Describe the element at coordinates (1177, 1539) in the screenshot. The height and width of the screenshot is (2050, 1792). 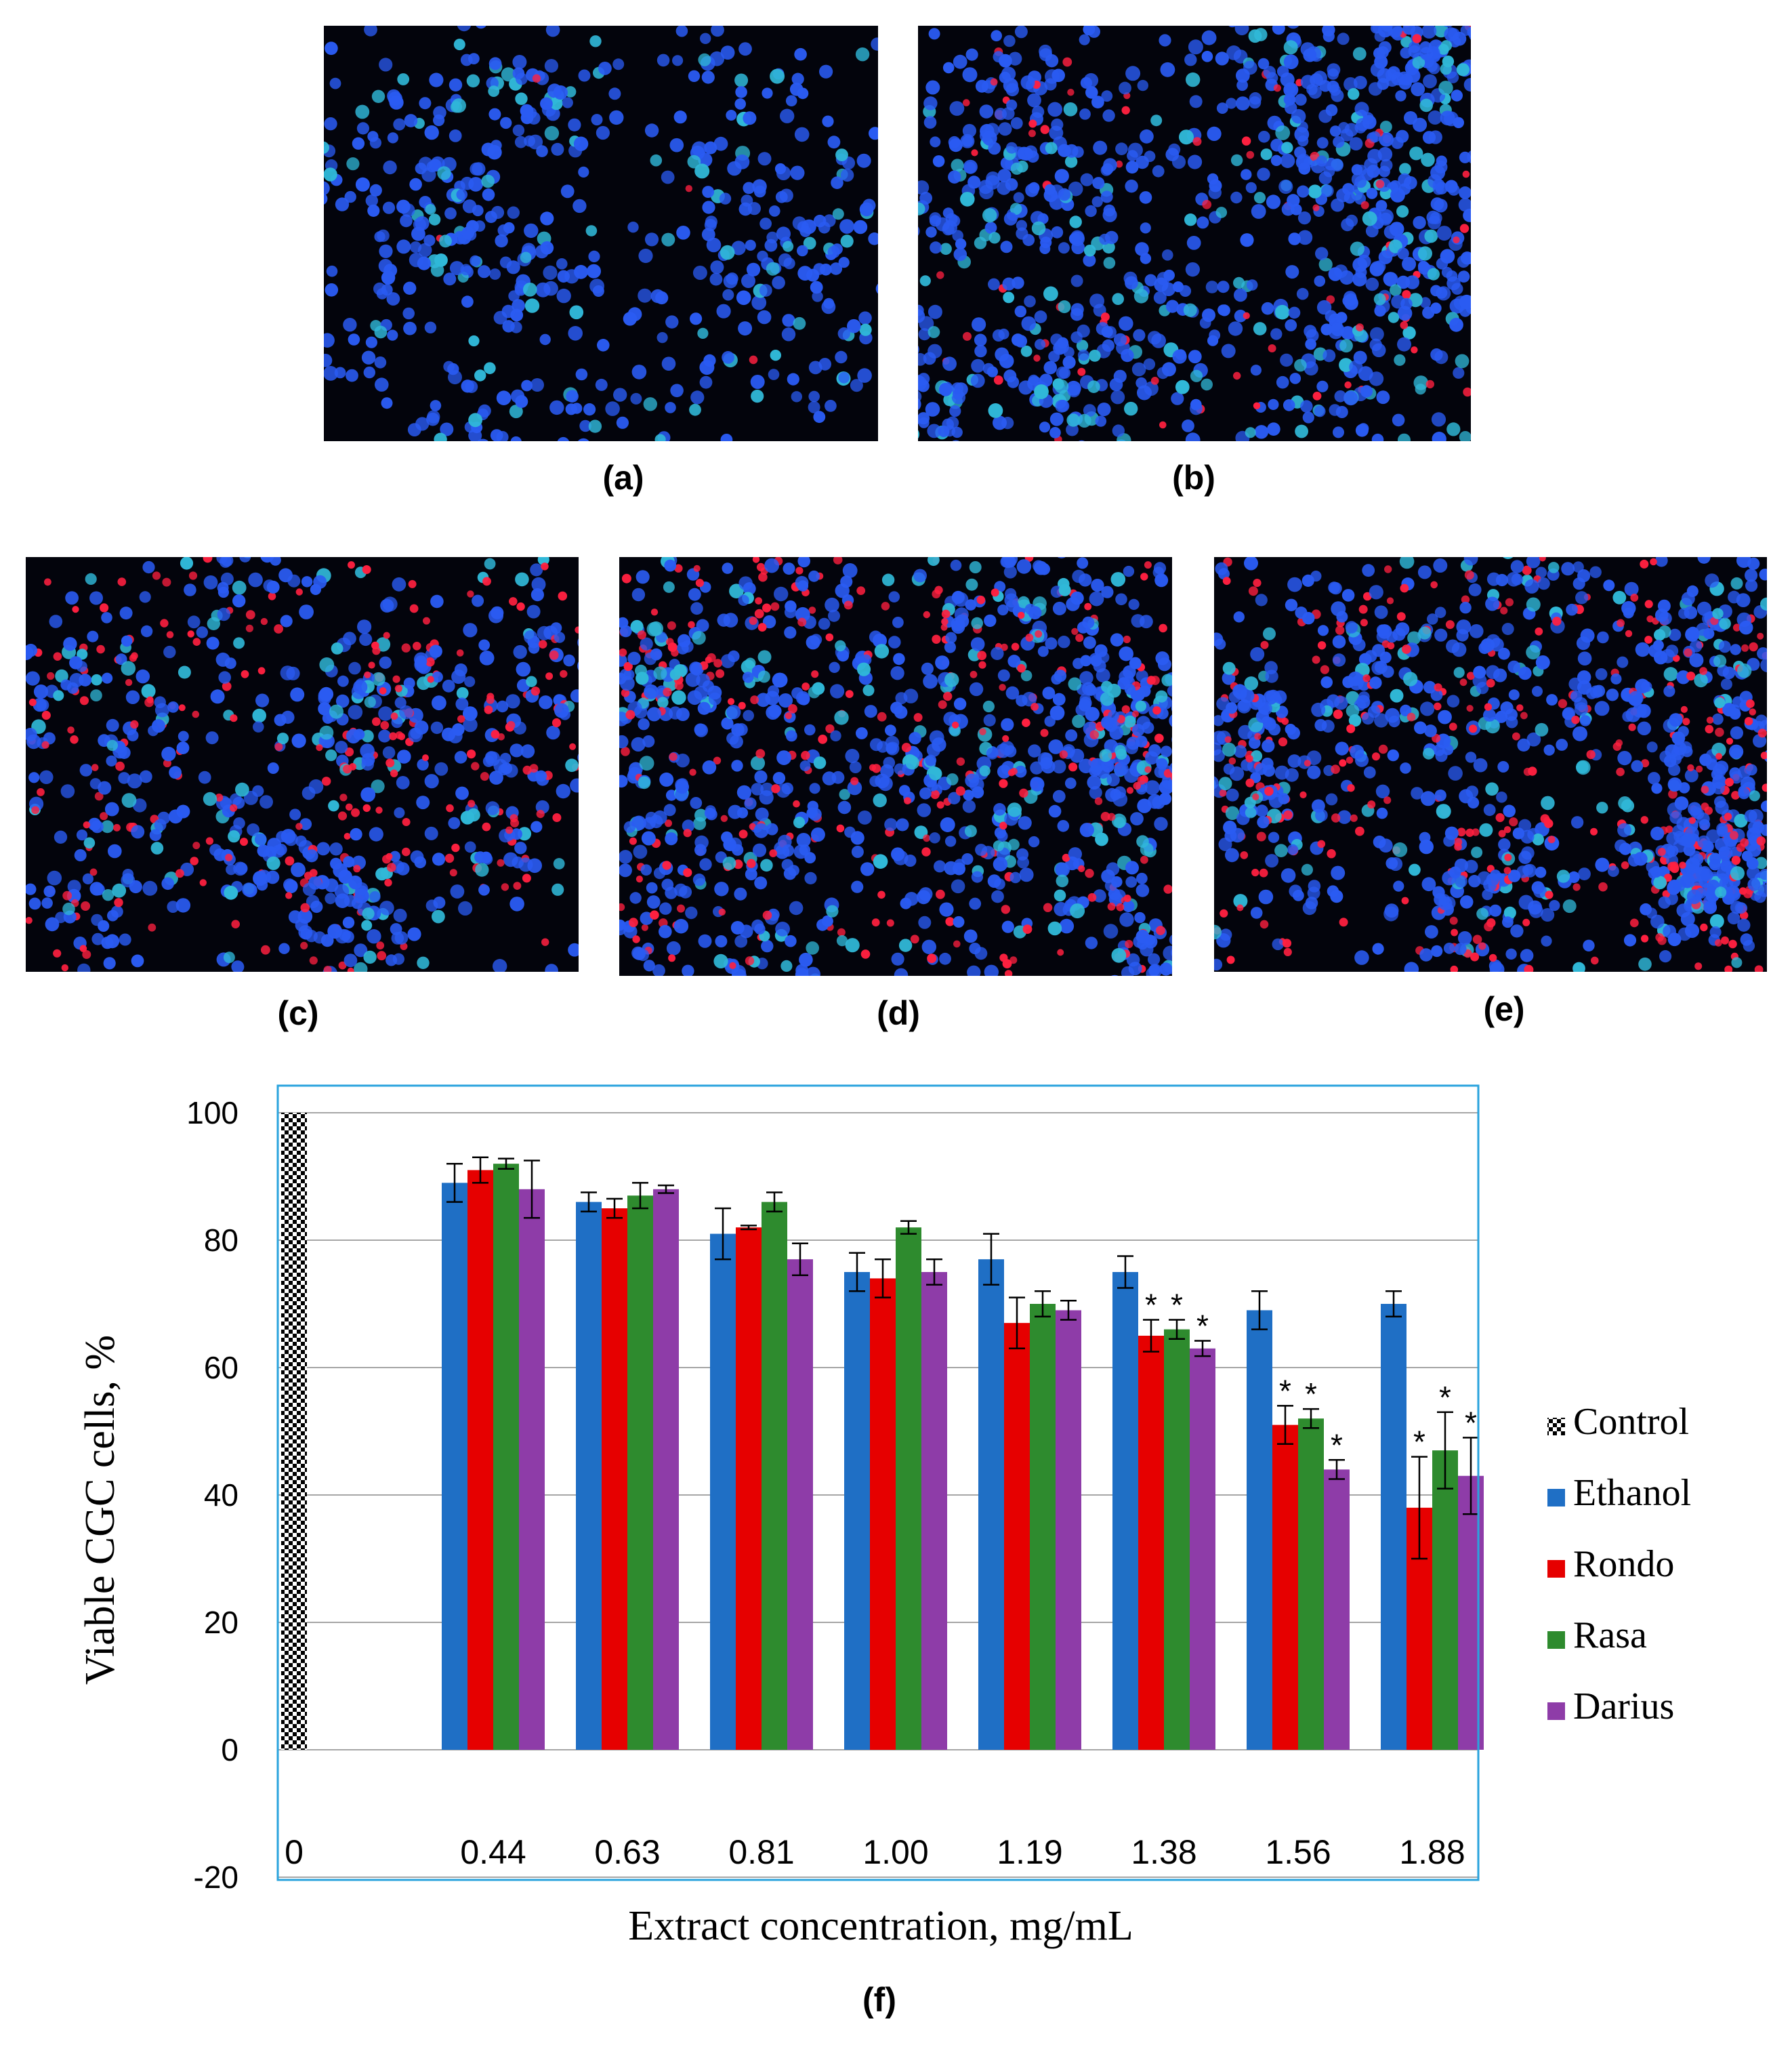
I see `bar-rasa` at that location.